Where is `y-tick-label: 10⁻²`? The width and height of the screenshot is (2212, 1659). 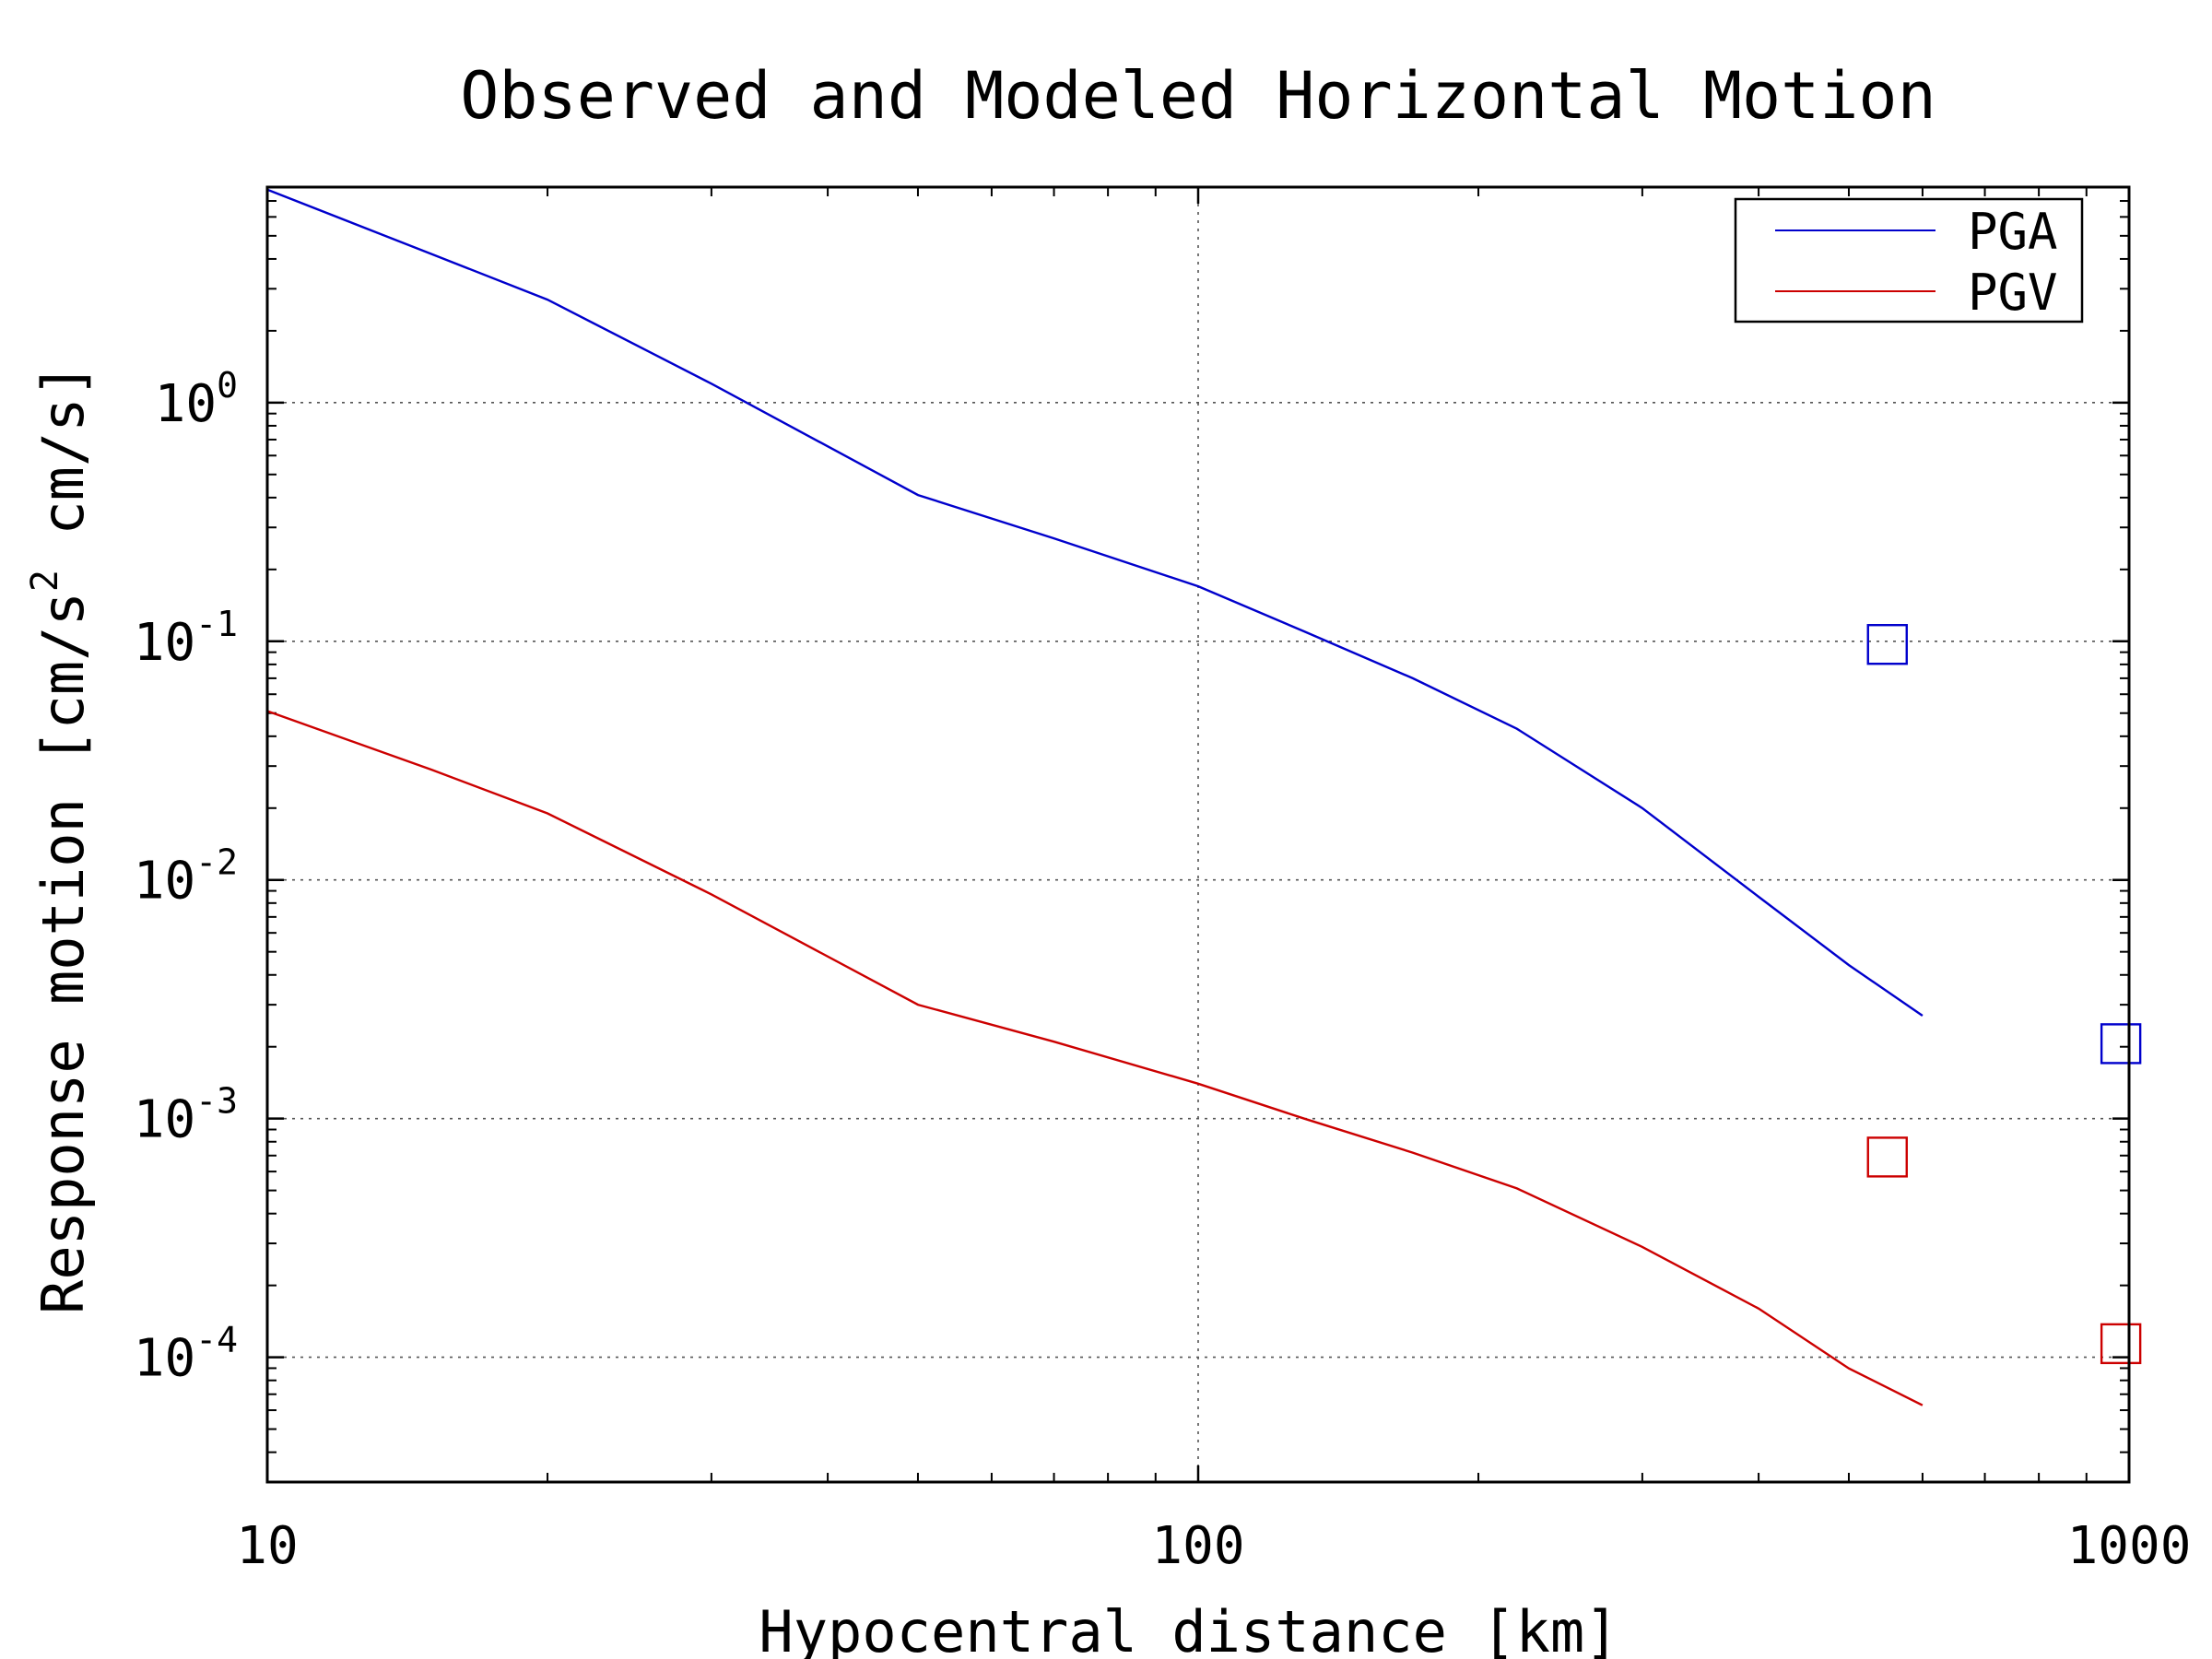 y-tick-label: 10⁻² is located at coordinates (186, 877).